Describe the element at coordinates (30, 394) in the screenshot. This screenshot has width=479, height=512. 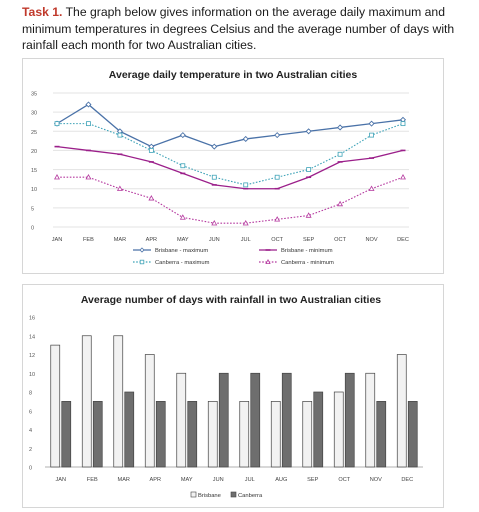
I see `y-tick-label: 8` at that location.